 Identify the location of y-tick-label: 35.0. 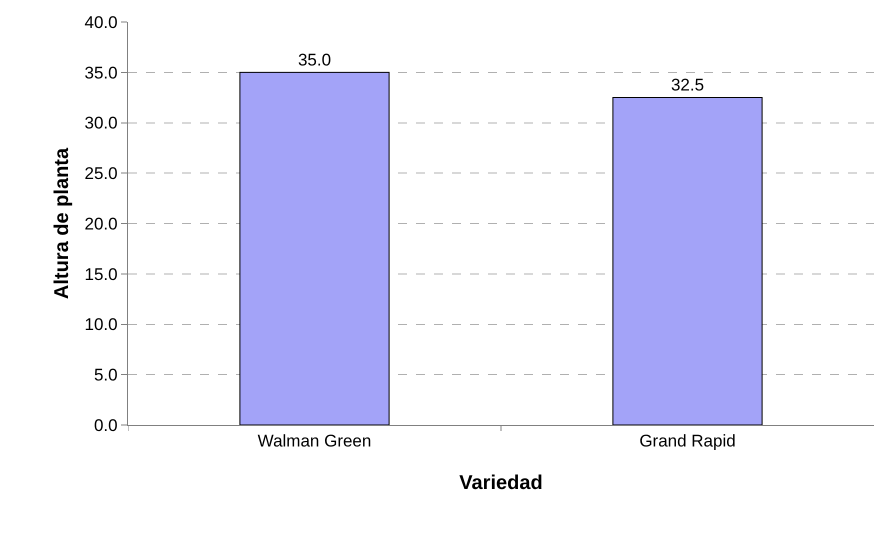
(101, 72).